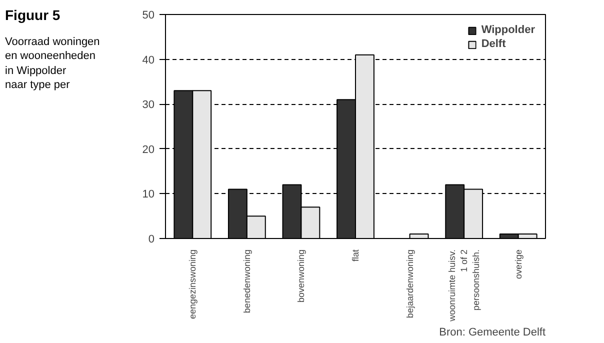  I want to click on x-tick-label: eengezinswoning, so click(193, 284).